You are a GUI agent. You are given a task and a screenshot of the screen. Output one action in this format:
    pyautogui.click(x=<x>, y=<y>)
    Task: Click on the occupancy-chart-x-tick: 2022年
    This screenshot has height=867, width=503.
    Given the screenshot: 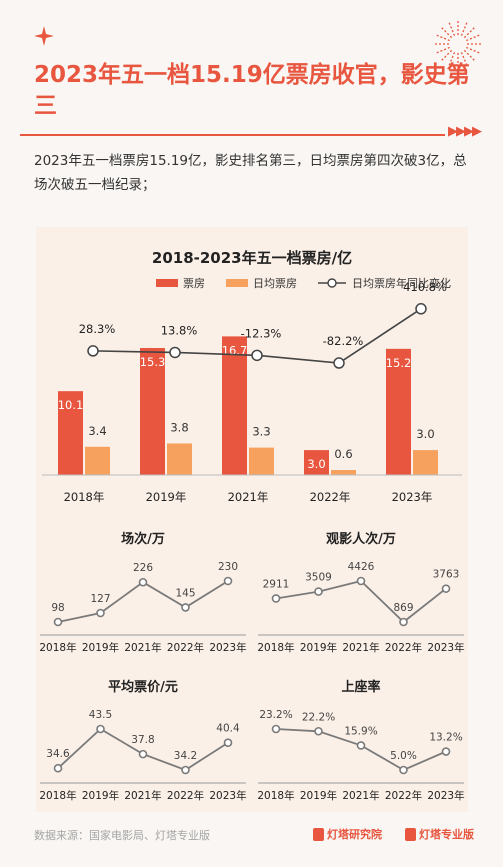 What is the action you would take?
    pyautogui.click(x=403, y=795)
    